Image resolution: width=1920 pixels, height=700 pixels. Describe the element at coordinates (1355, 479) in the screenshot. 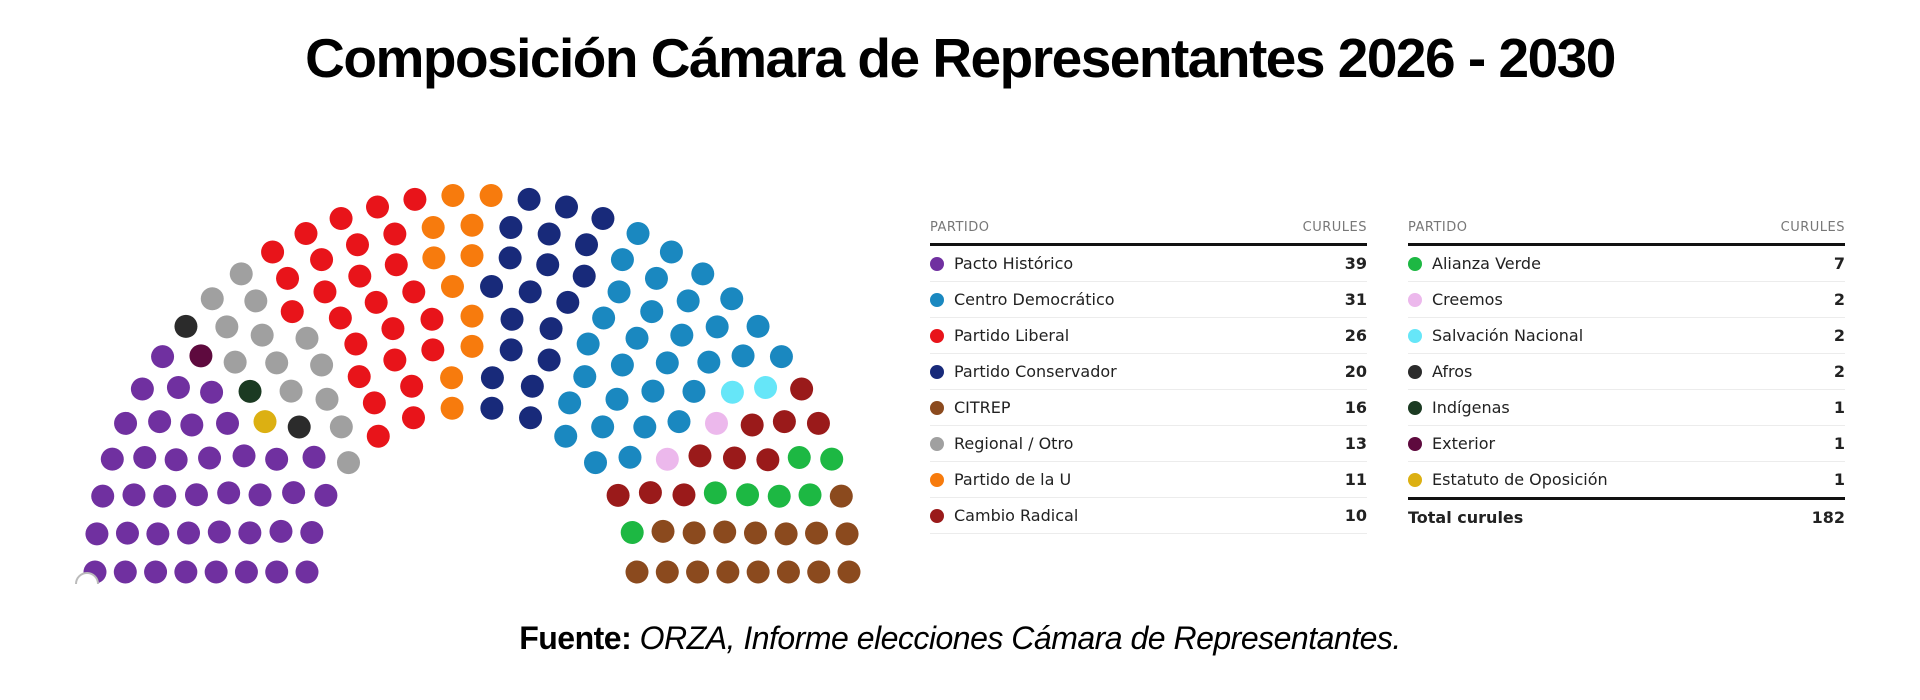

I see `party-seats: 11` at that location.